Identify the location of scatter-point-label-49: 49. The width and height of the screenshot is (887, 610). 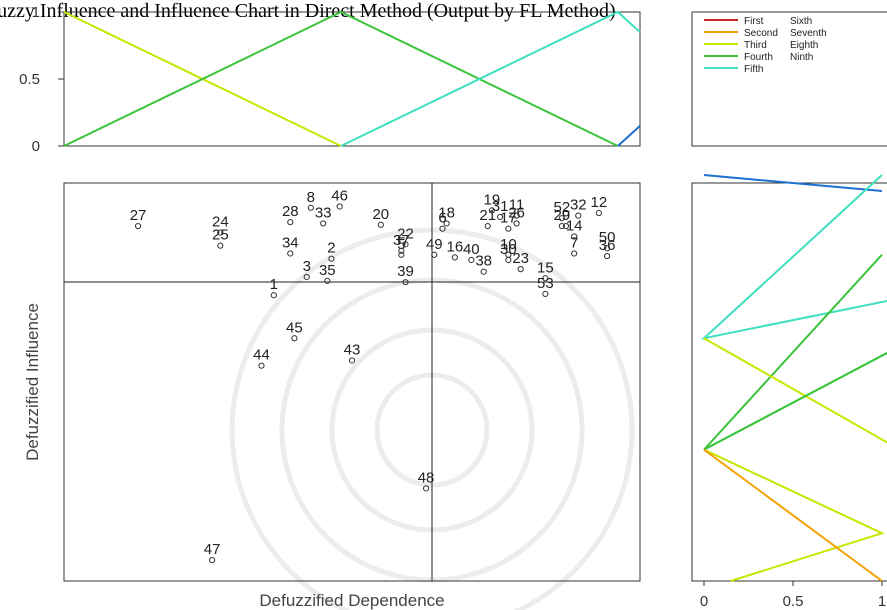
(434, 244).